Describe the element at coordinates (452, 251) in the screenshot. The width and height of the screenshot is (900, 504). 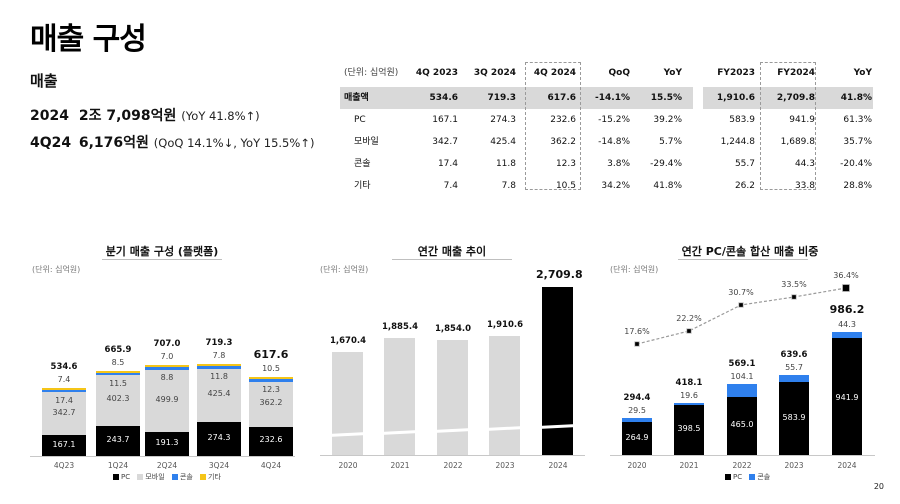
I see `chart2-title: 연간 매출 추이` at that location.